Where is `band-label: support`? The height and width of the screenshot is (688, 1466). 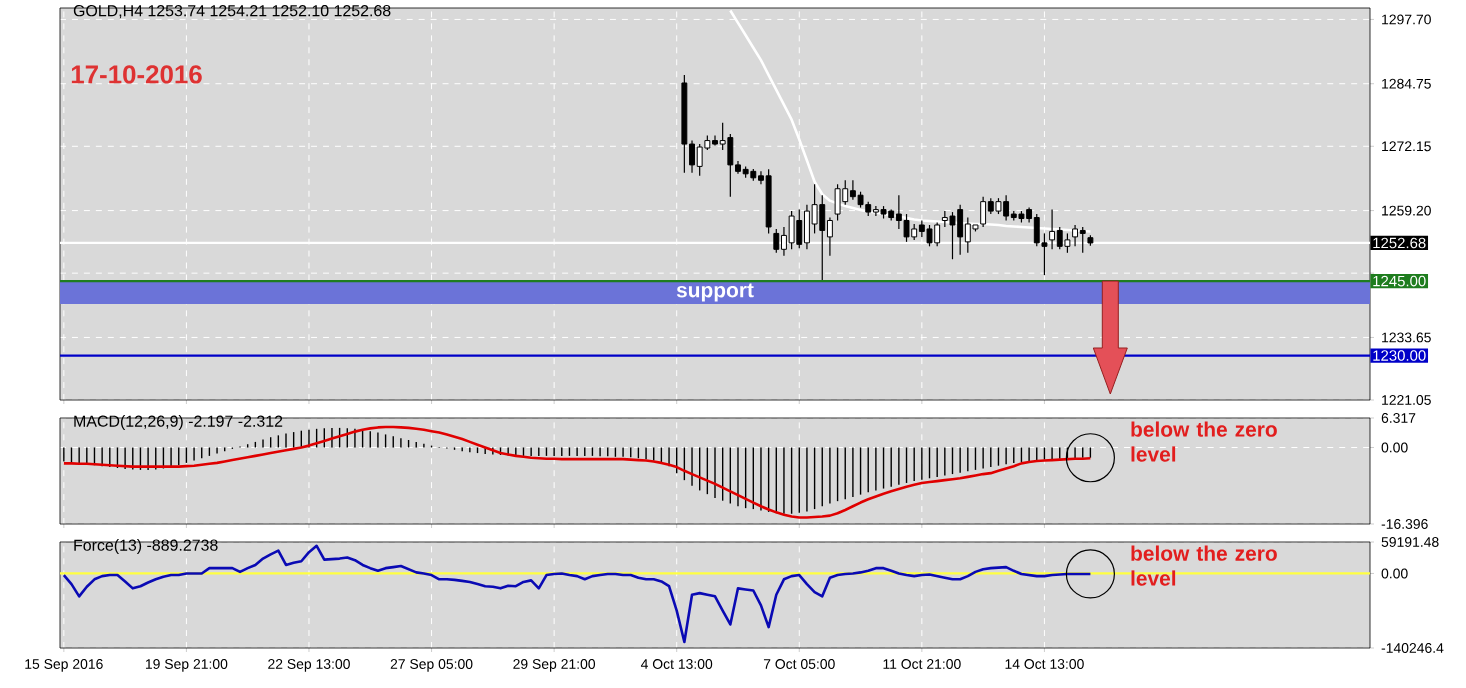 band-label: support is located at coordinates (715, 292).